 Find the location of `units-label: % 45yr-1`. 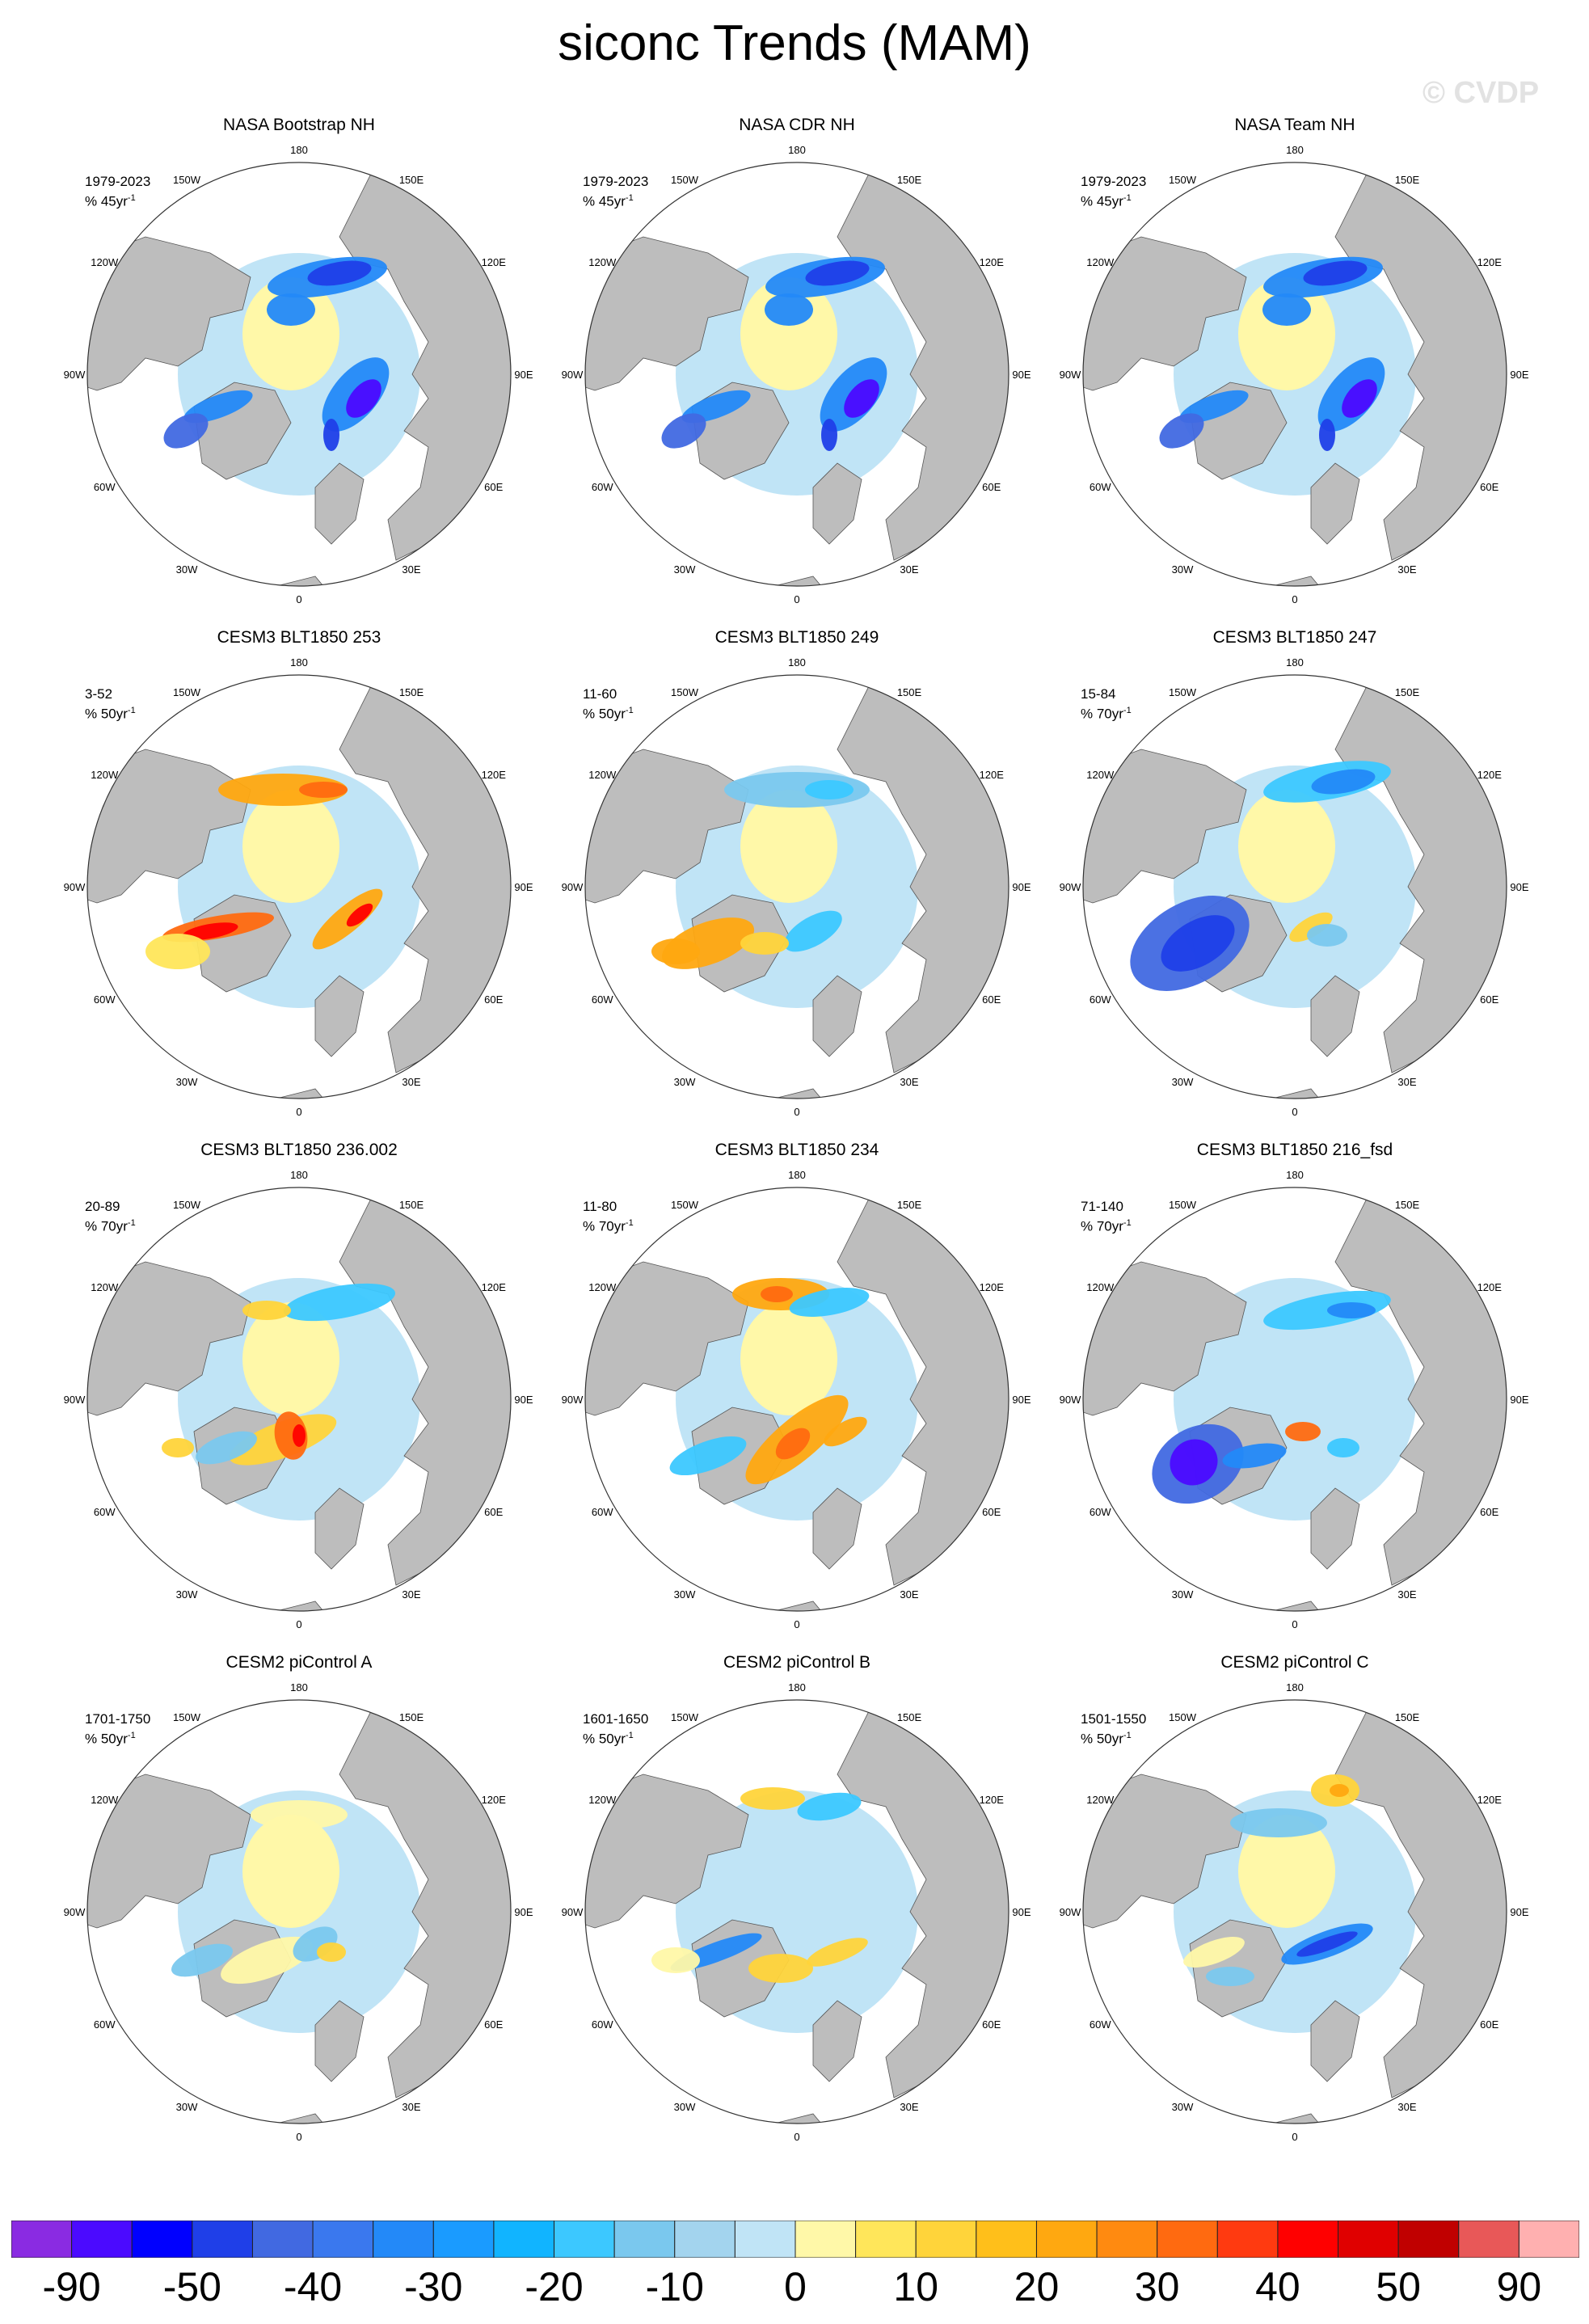

units-label: % 45yr-1 is located at coordinates (1106, 201).